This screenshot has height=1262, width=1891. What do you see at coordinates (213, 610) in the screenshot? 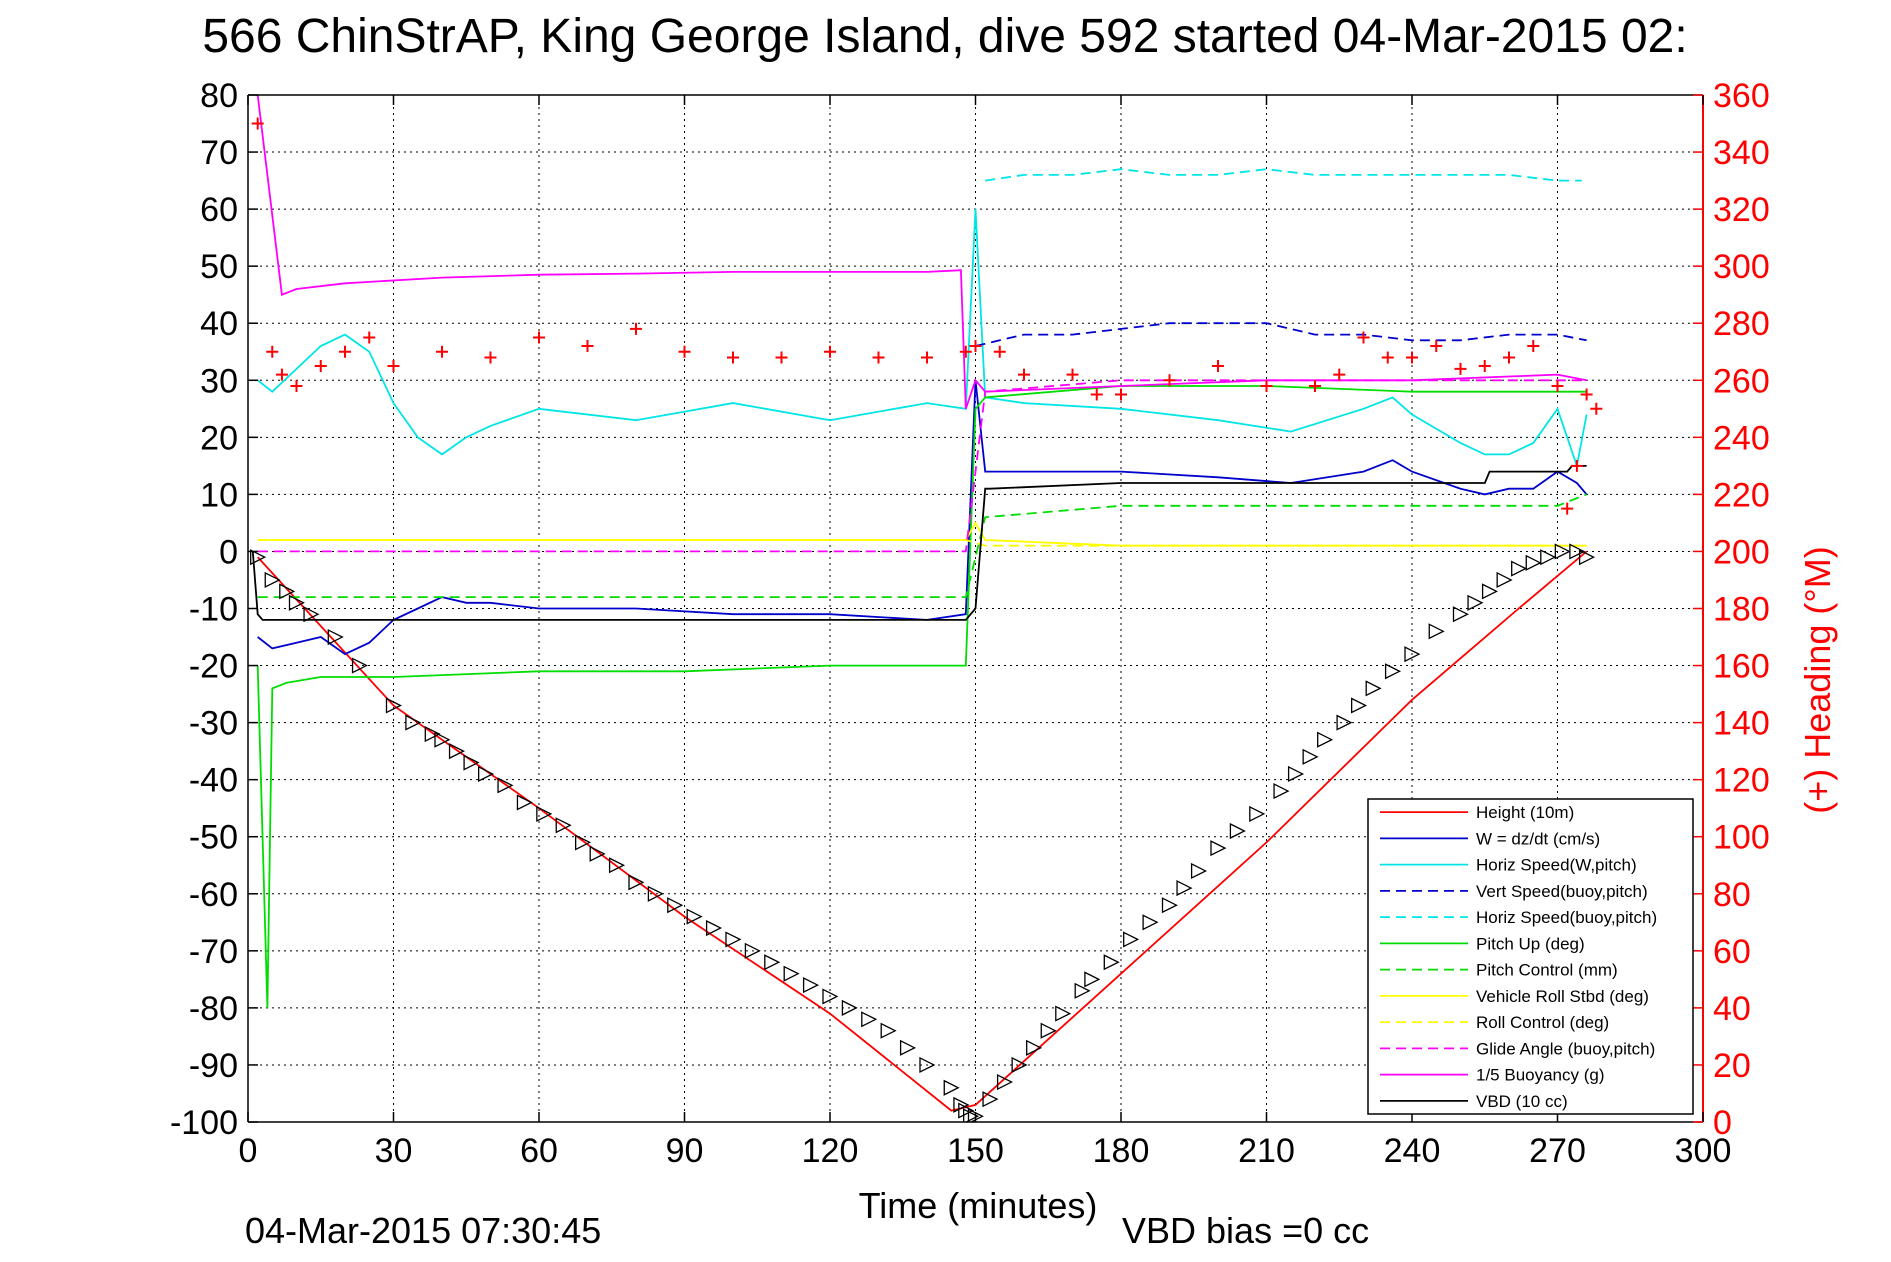
I see `y-tick-label: -10` at bounding box center [213, 610].